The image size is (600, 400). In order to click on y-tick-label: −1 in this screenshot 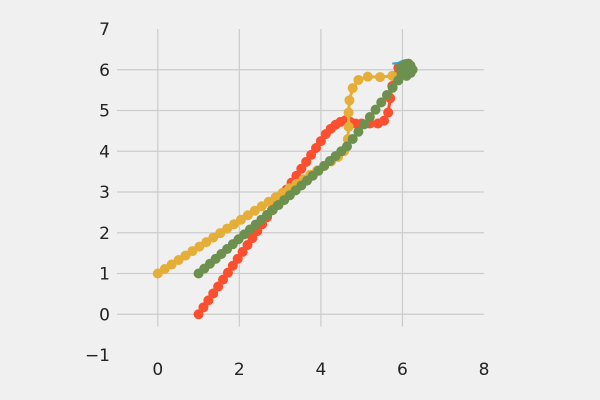, I will do `click(97, 356)`.